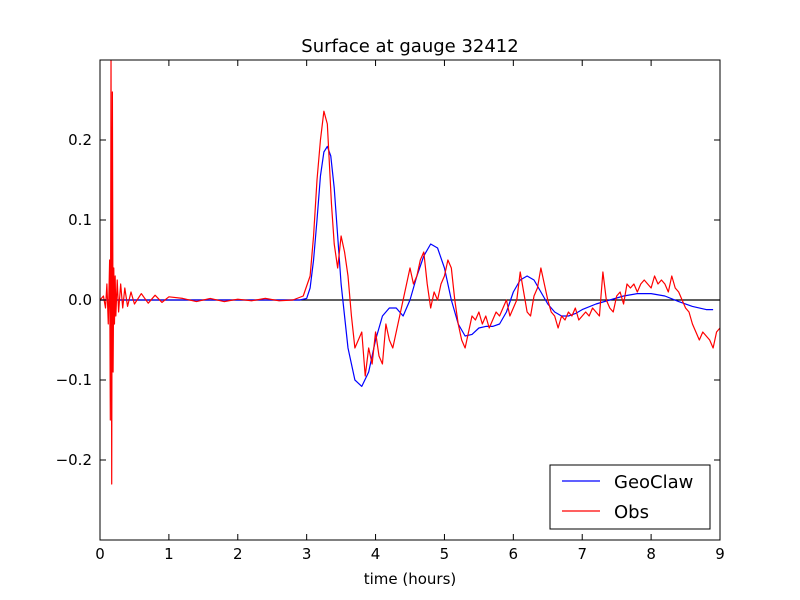  I want to click on y-tick-label: −0.2, so click(74, 460).